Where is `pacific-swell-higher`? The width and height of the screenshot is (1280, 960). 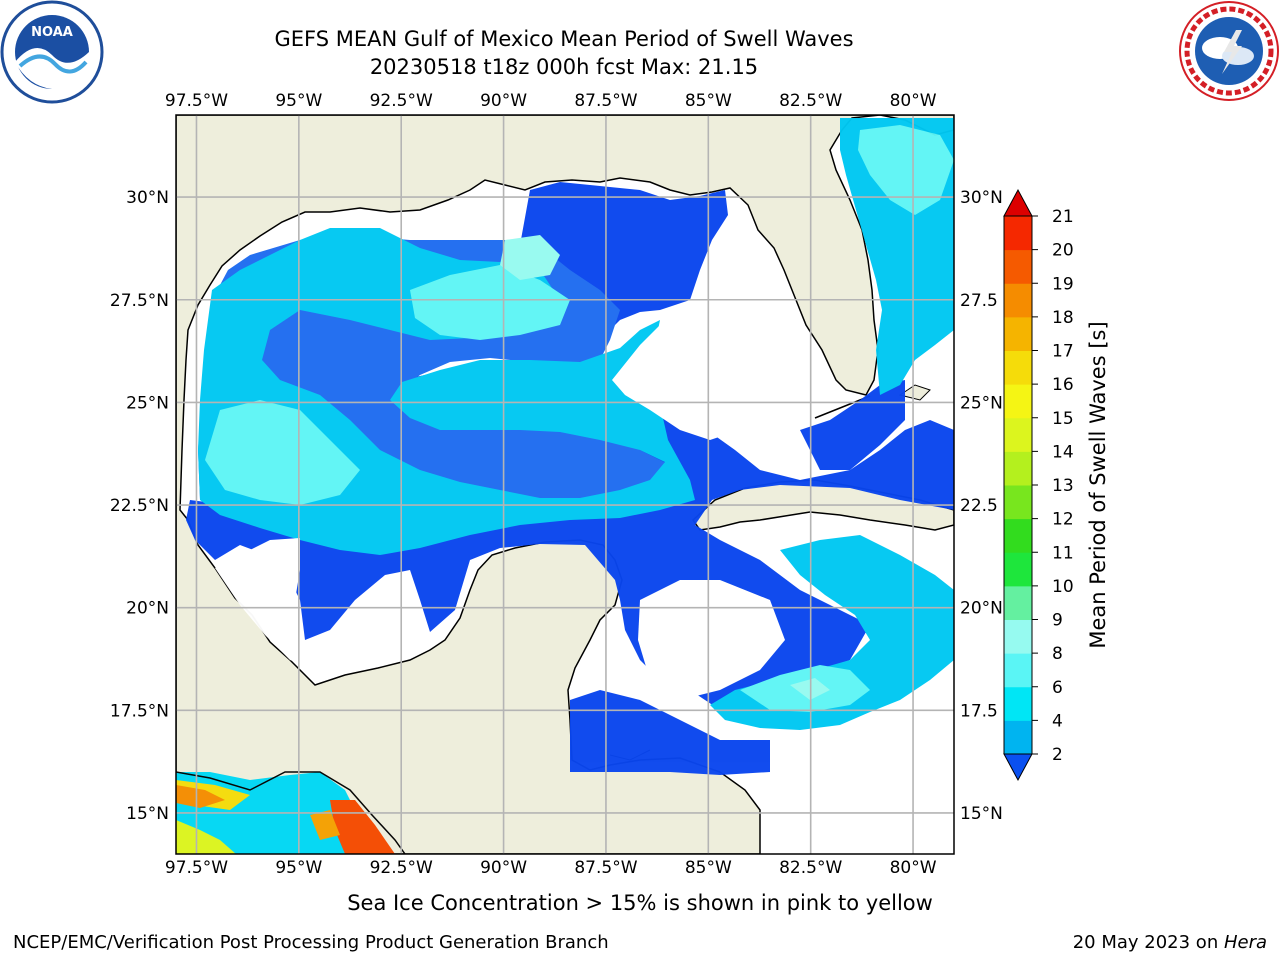 pacific-swell-higher is located at coordinates (200, 796).